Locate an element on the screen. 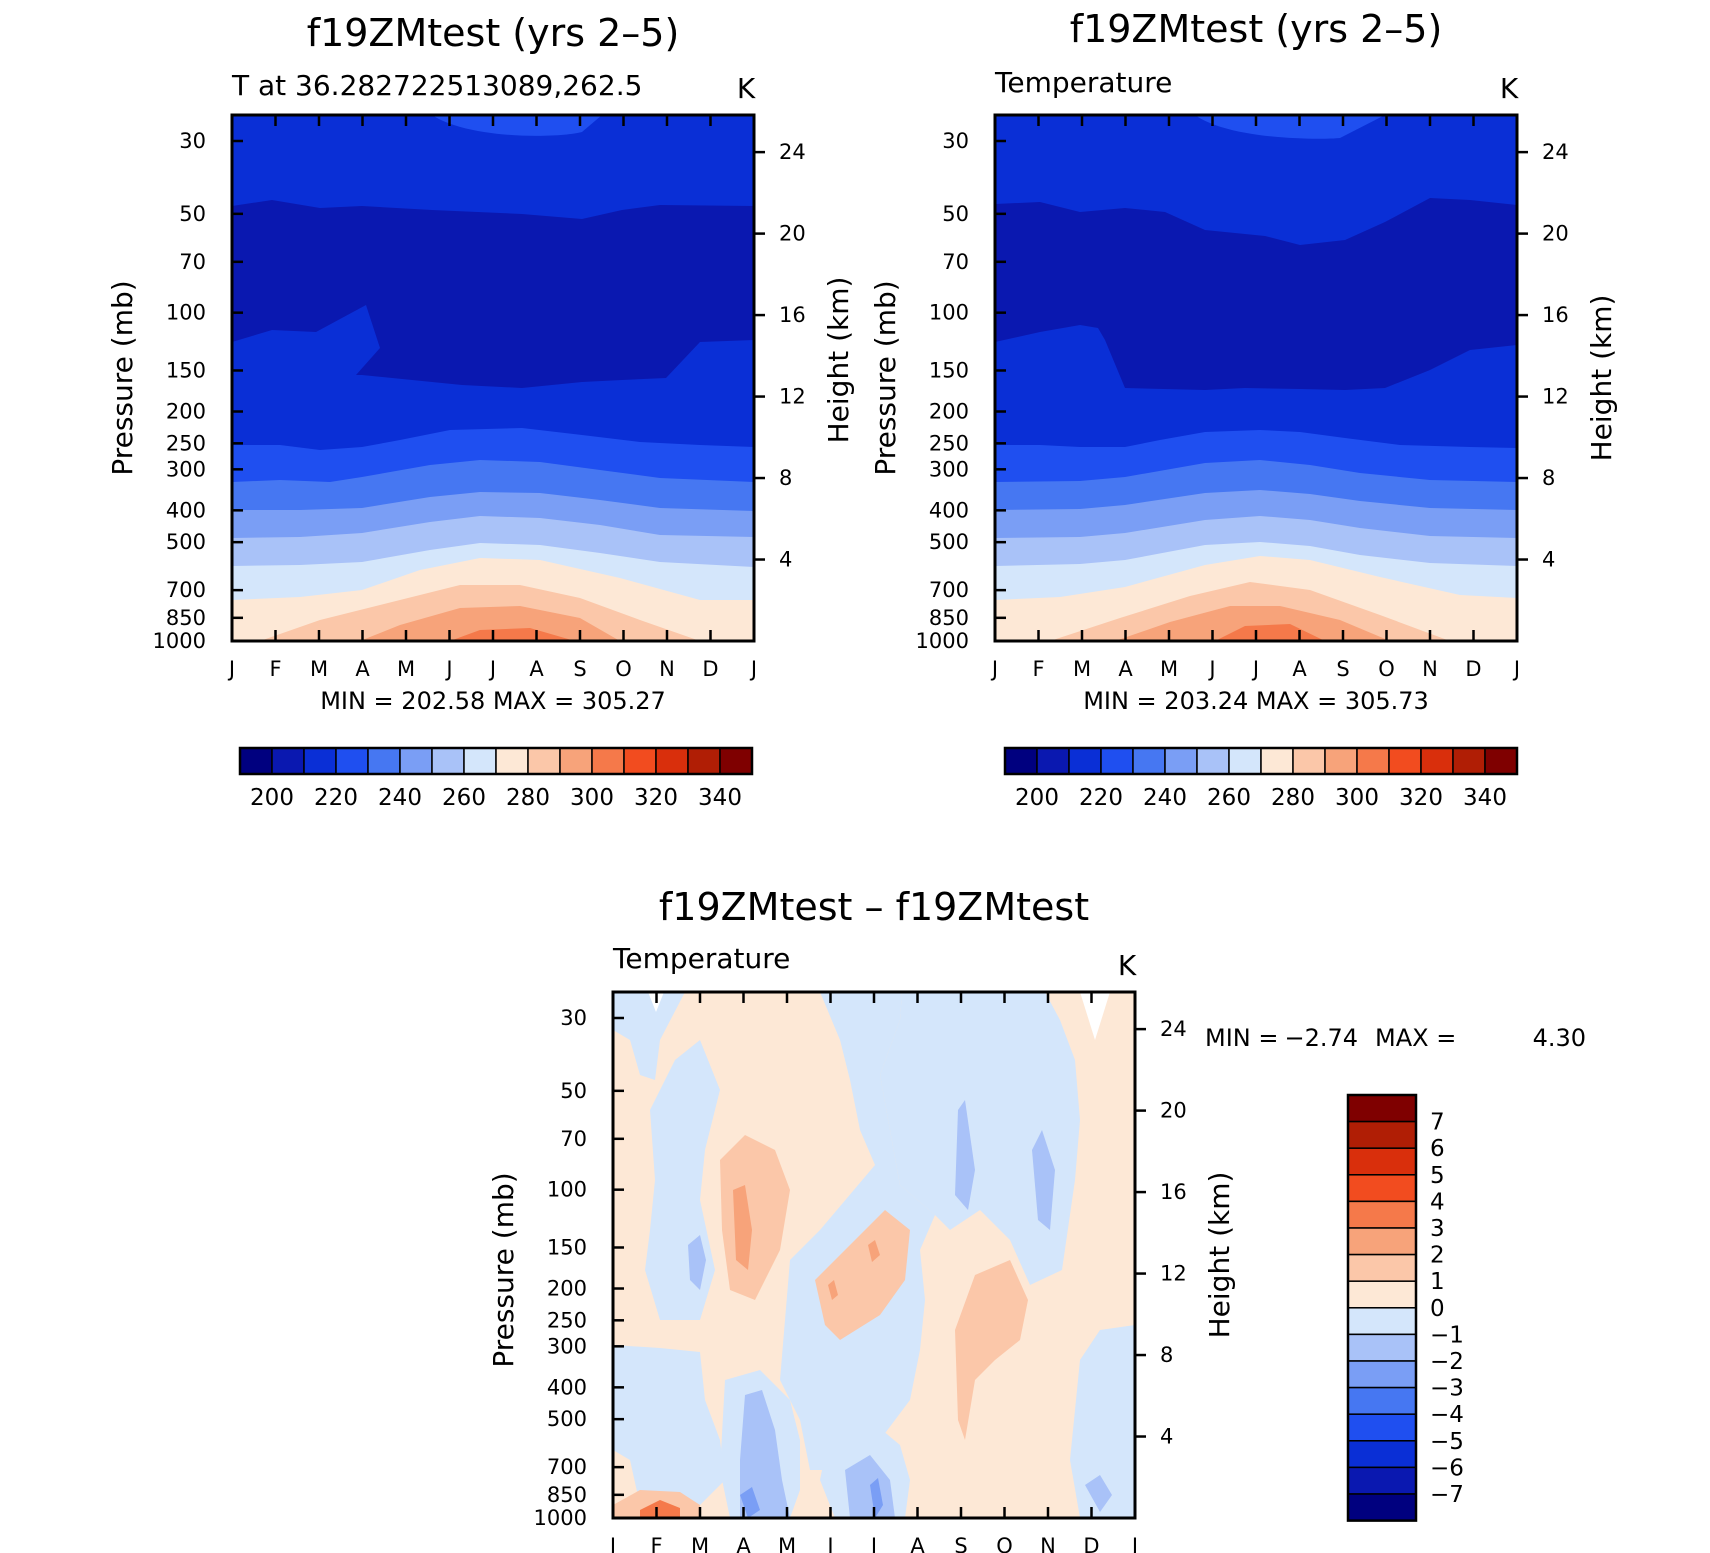 This screenshot has height=1553, width=1710. chart-subtitle: Temperature is located at coordinates (701, 958).